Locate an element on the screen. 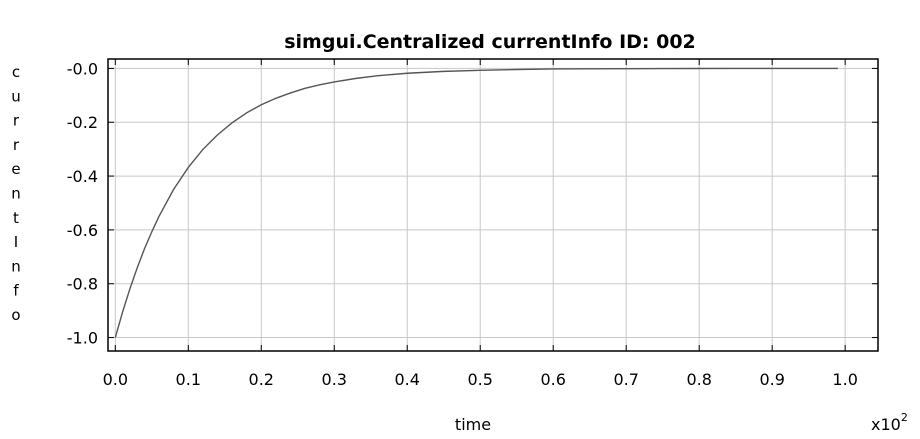 This screenshot has height=439, width=920. x-tick-label: 0.4 is located at coordinates (407, 379).